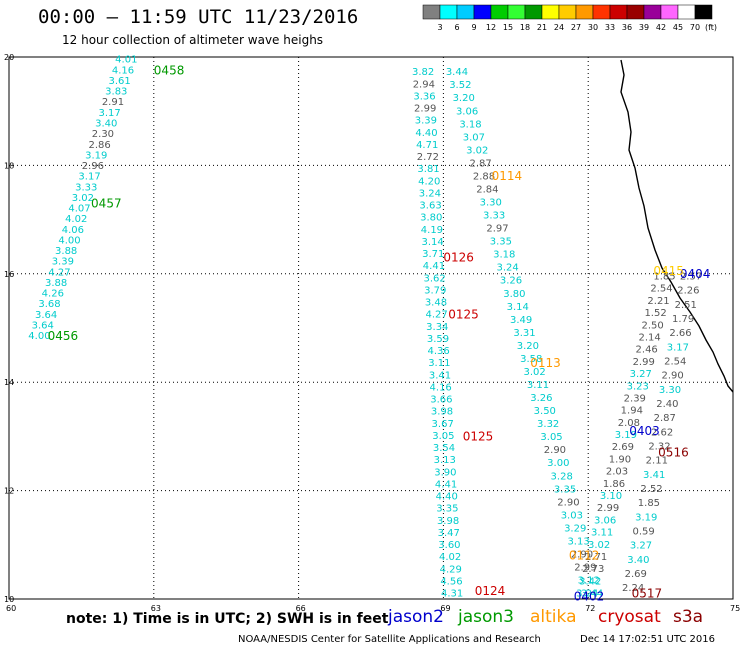 The height and width of the screenshot is (650, 740). What do you see at coordinates (590, 581) in the screenshot?
I see `wave-height-value: 3.42` at bounding box center [590, 581].